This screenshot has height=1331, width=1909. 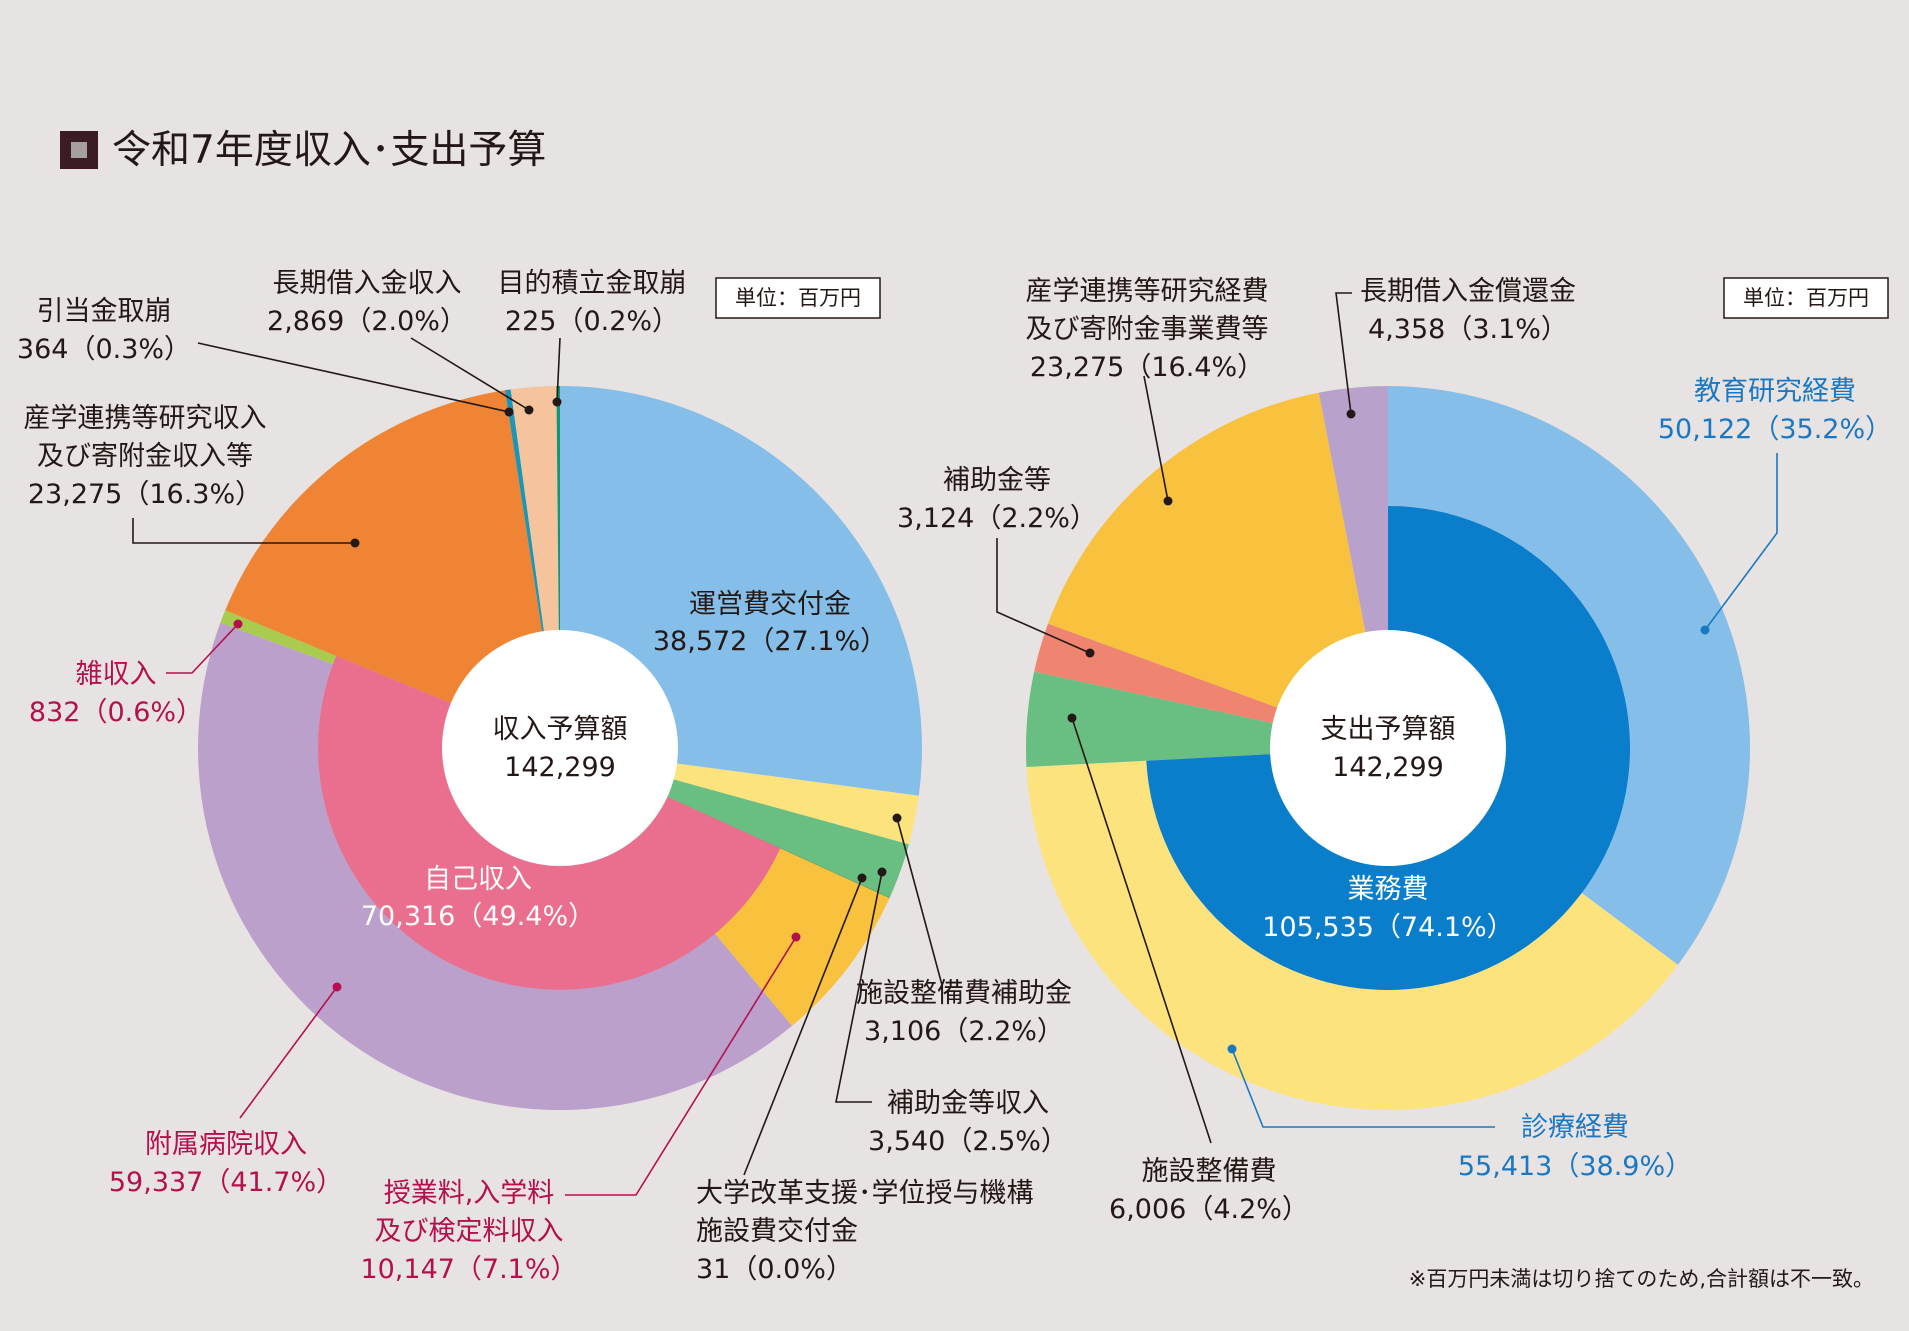 What do you see at coordinates (1775, 505) in the screenshot?
I see `label-kyoiku: 教育研究経費 50,122（35.2%）` at bounding box center [1775, 505].